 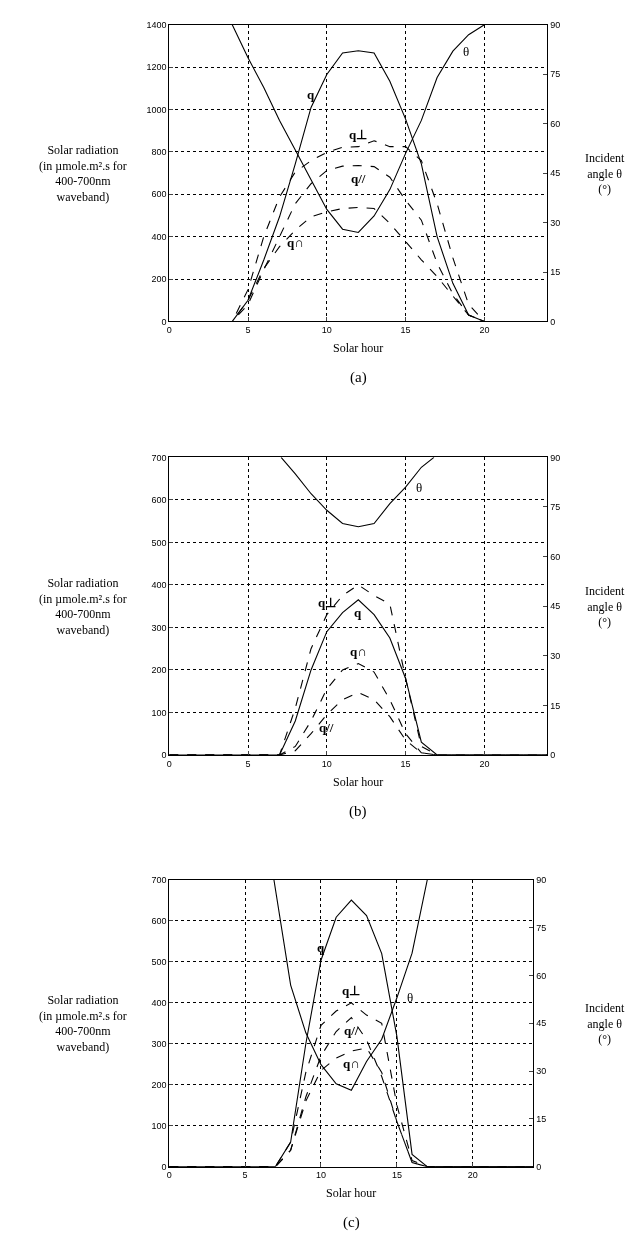 What do you see at coordinates (159, 152) in the screenshot?
I see `y-tick-label: 800` at bounding box center [159, 152].